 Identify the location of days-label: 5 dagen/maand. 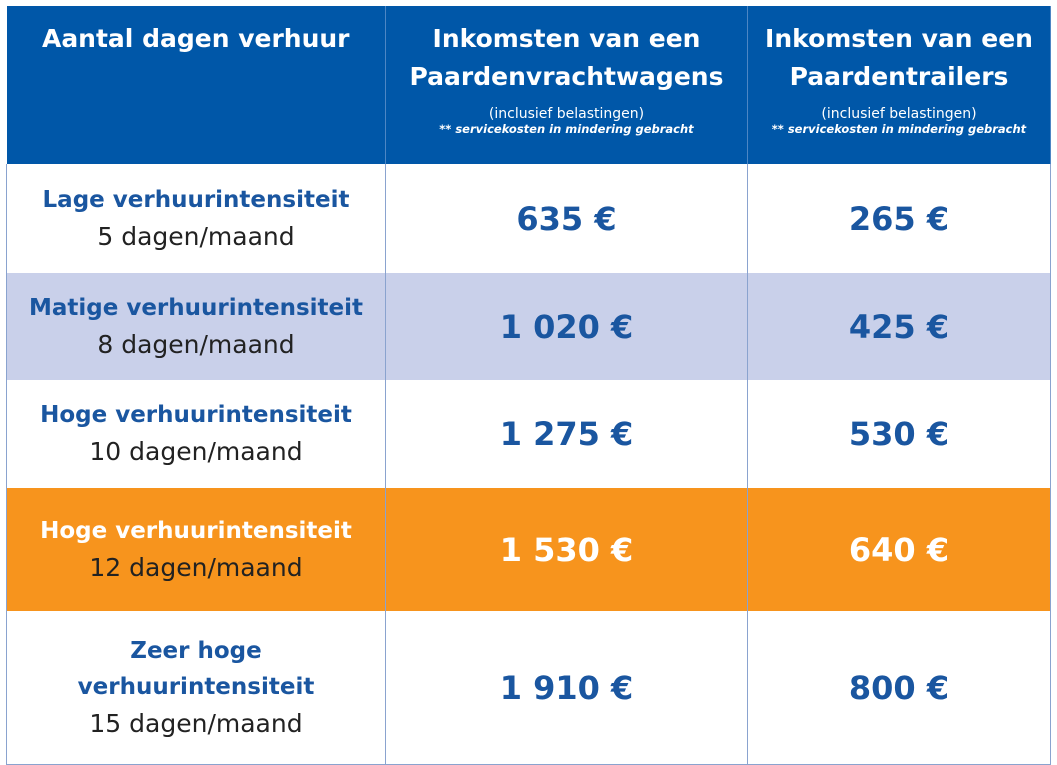
(196, 236).